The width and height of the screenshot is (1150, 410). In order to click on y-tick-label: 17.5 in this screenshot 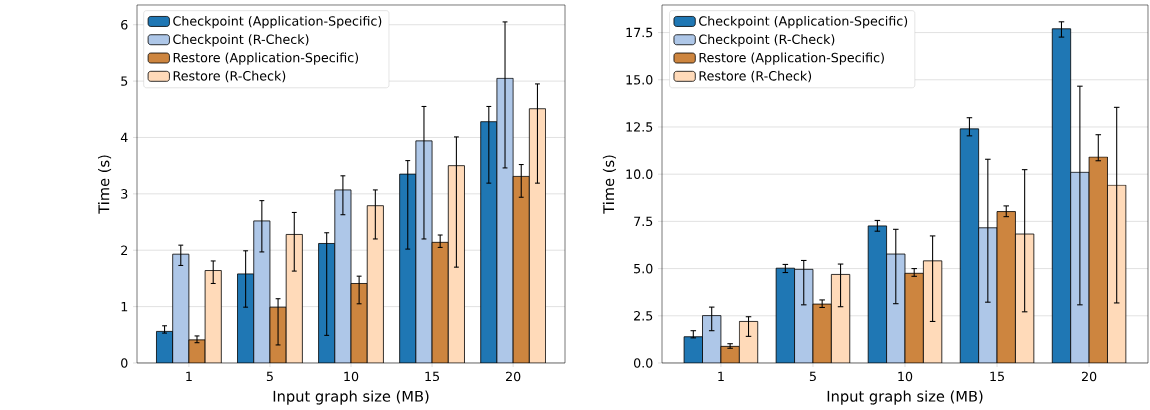, I will do `click(639, 32)`.